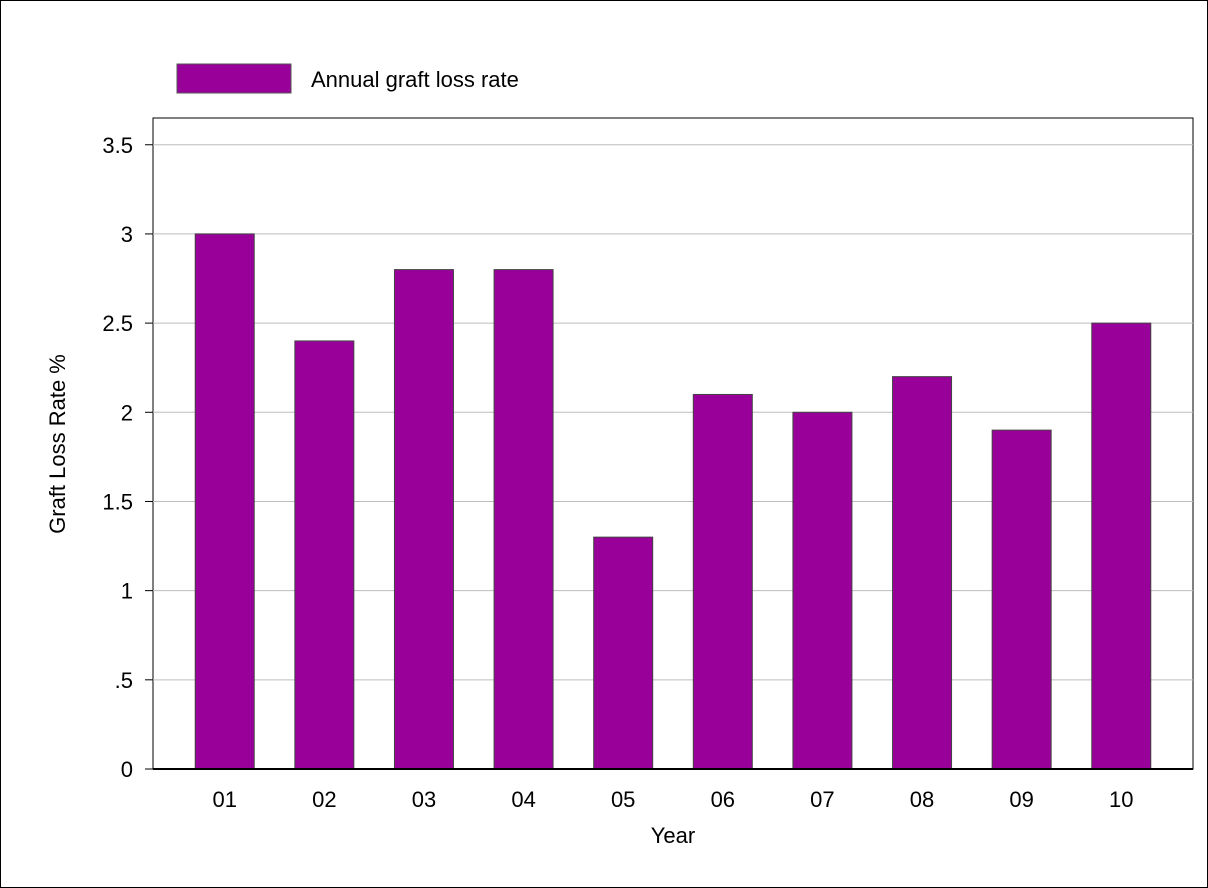 The image size is (1208, 888). I want to click on y-tick-label: 3.5, so click(117, 145).